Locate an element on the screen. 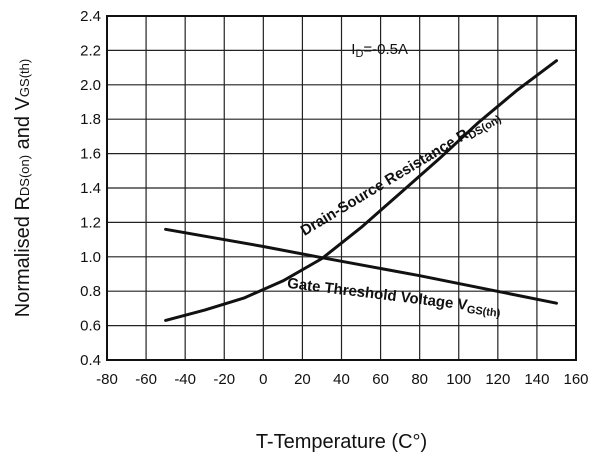 This screenshot has height=458, width=591. y-tick-label: 1.6 is located at coordinates (90, 154).